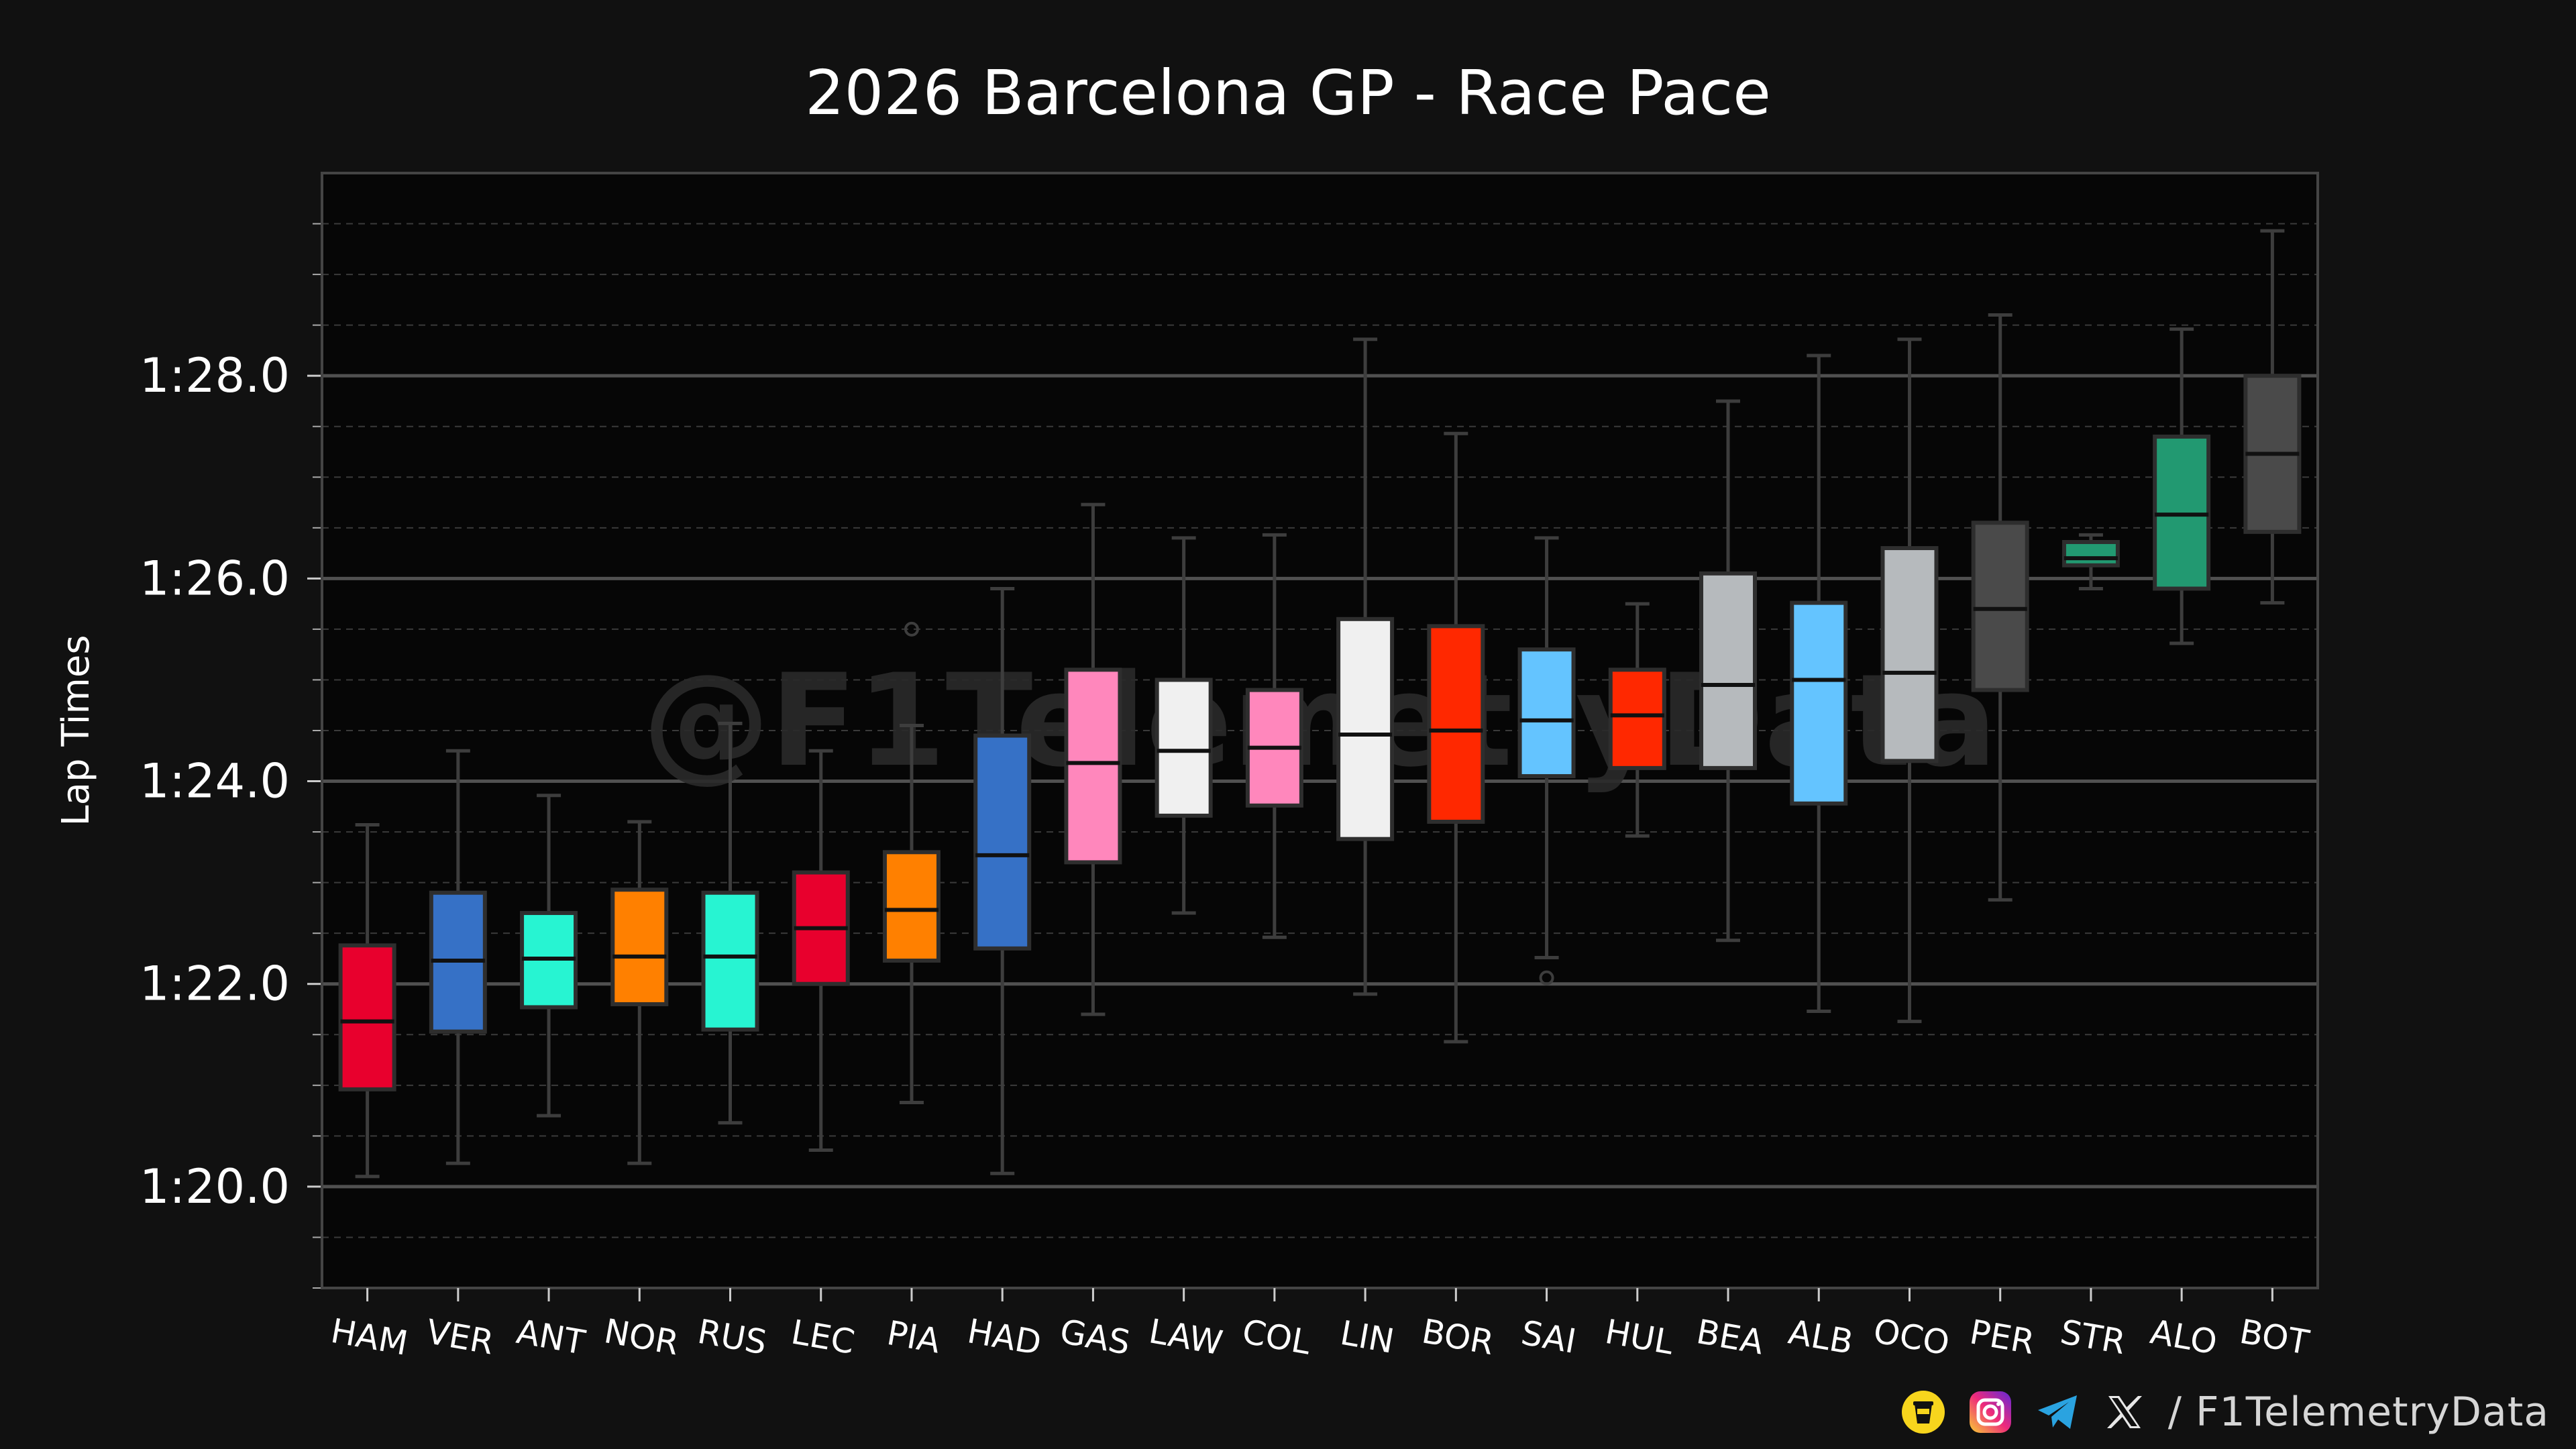 The width and height of the screenshot is (2576, 1449). Describe the element at coordinates (1548, 948) in the screenshot. I see `box-sai: SAI` at that location.